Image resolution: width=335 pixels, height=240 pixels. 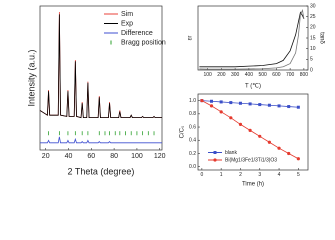 What do you see at coordinates (192, 127) in the screenshot?
I see `y-tick-label: 0.6` at bounding box center [192, 127].